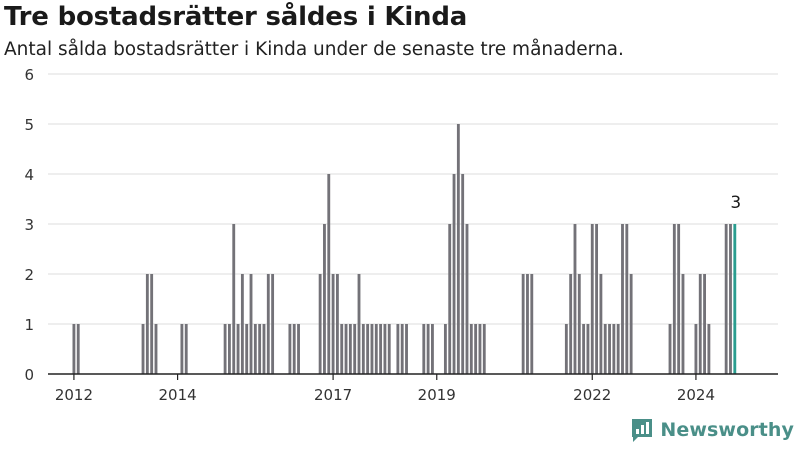  Describe the element at coordinates (29, 225) in the screenshot. I see `y-axis-ticks: 0 1 2 3 4 5 6` at that location.